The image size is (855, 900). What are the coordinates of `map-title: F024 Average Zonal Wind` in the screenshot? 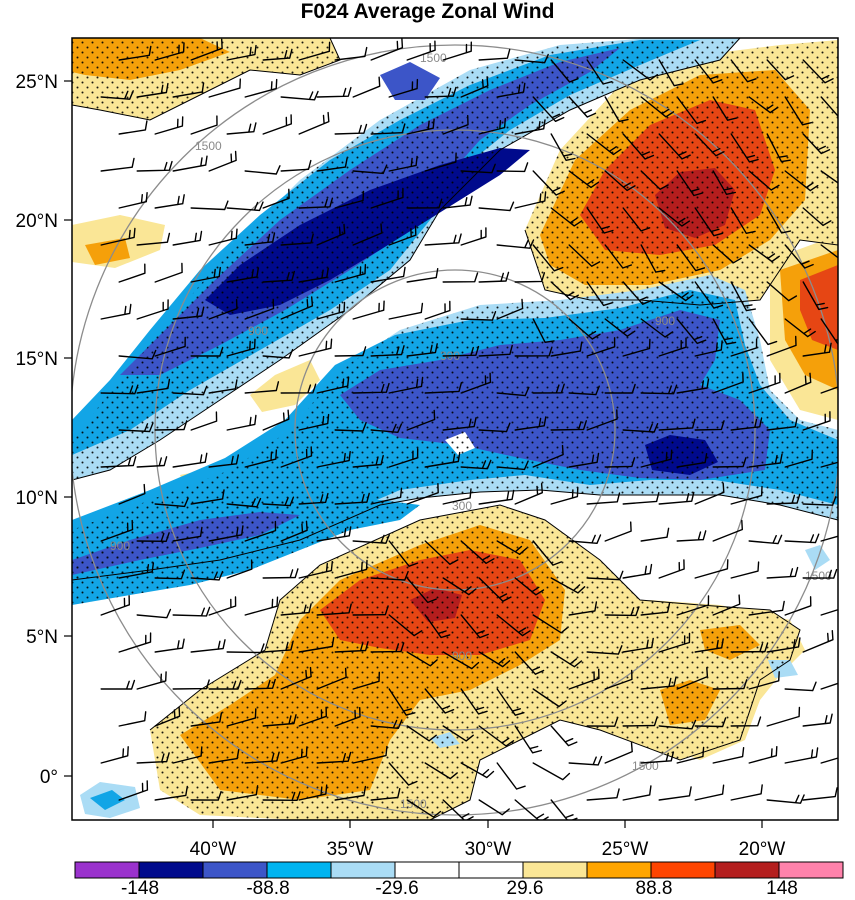 It's located at (427, 11).